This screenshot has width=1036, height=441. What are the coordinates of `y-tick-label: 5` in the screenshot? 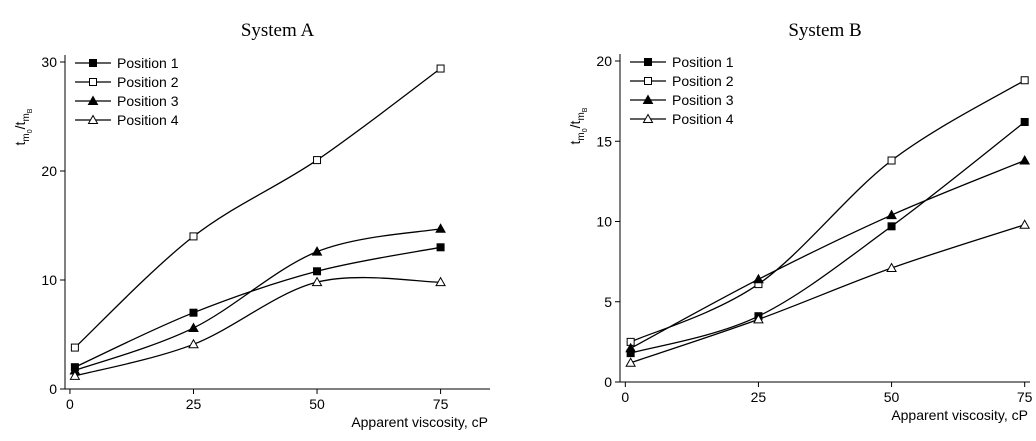 It's located at (608, 302).